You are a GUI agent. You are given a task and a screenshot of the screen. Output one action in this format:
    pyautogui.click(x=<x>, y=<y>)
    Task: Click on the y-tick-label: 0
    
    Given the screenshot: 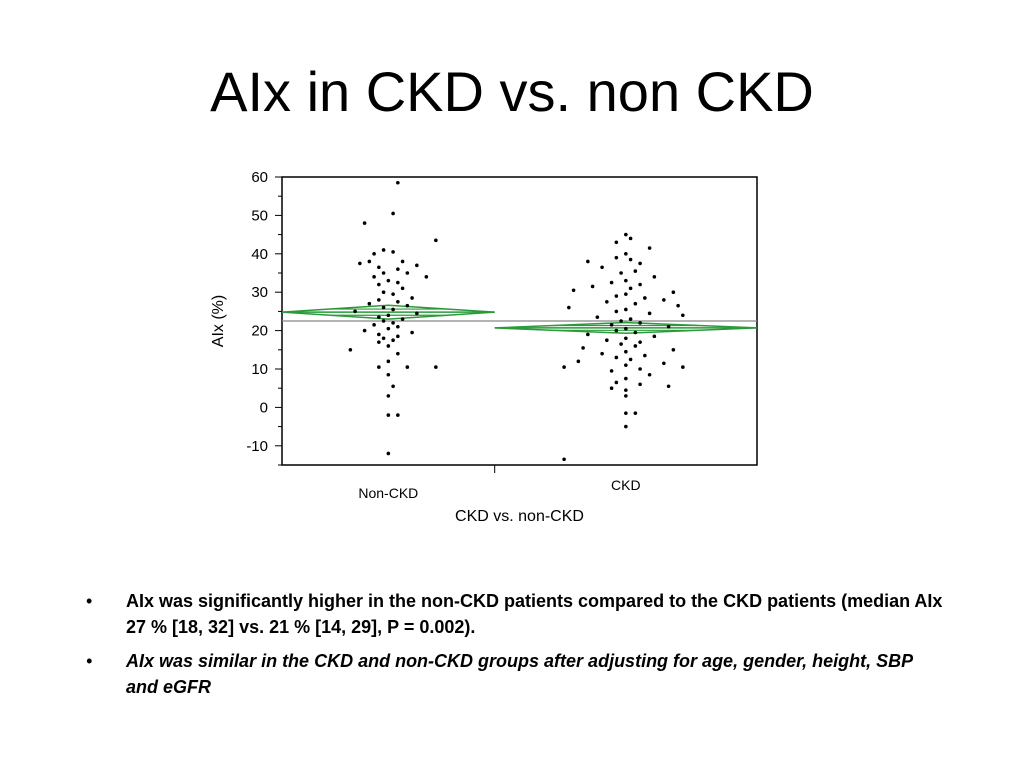 What is the action you would take?
    pyautogui.click(x=264, y=407)
    